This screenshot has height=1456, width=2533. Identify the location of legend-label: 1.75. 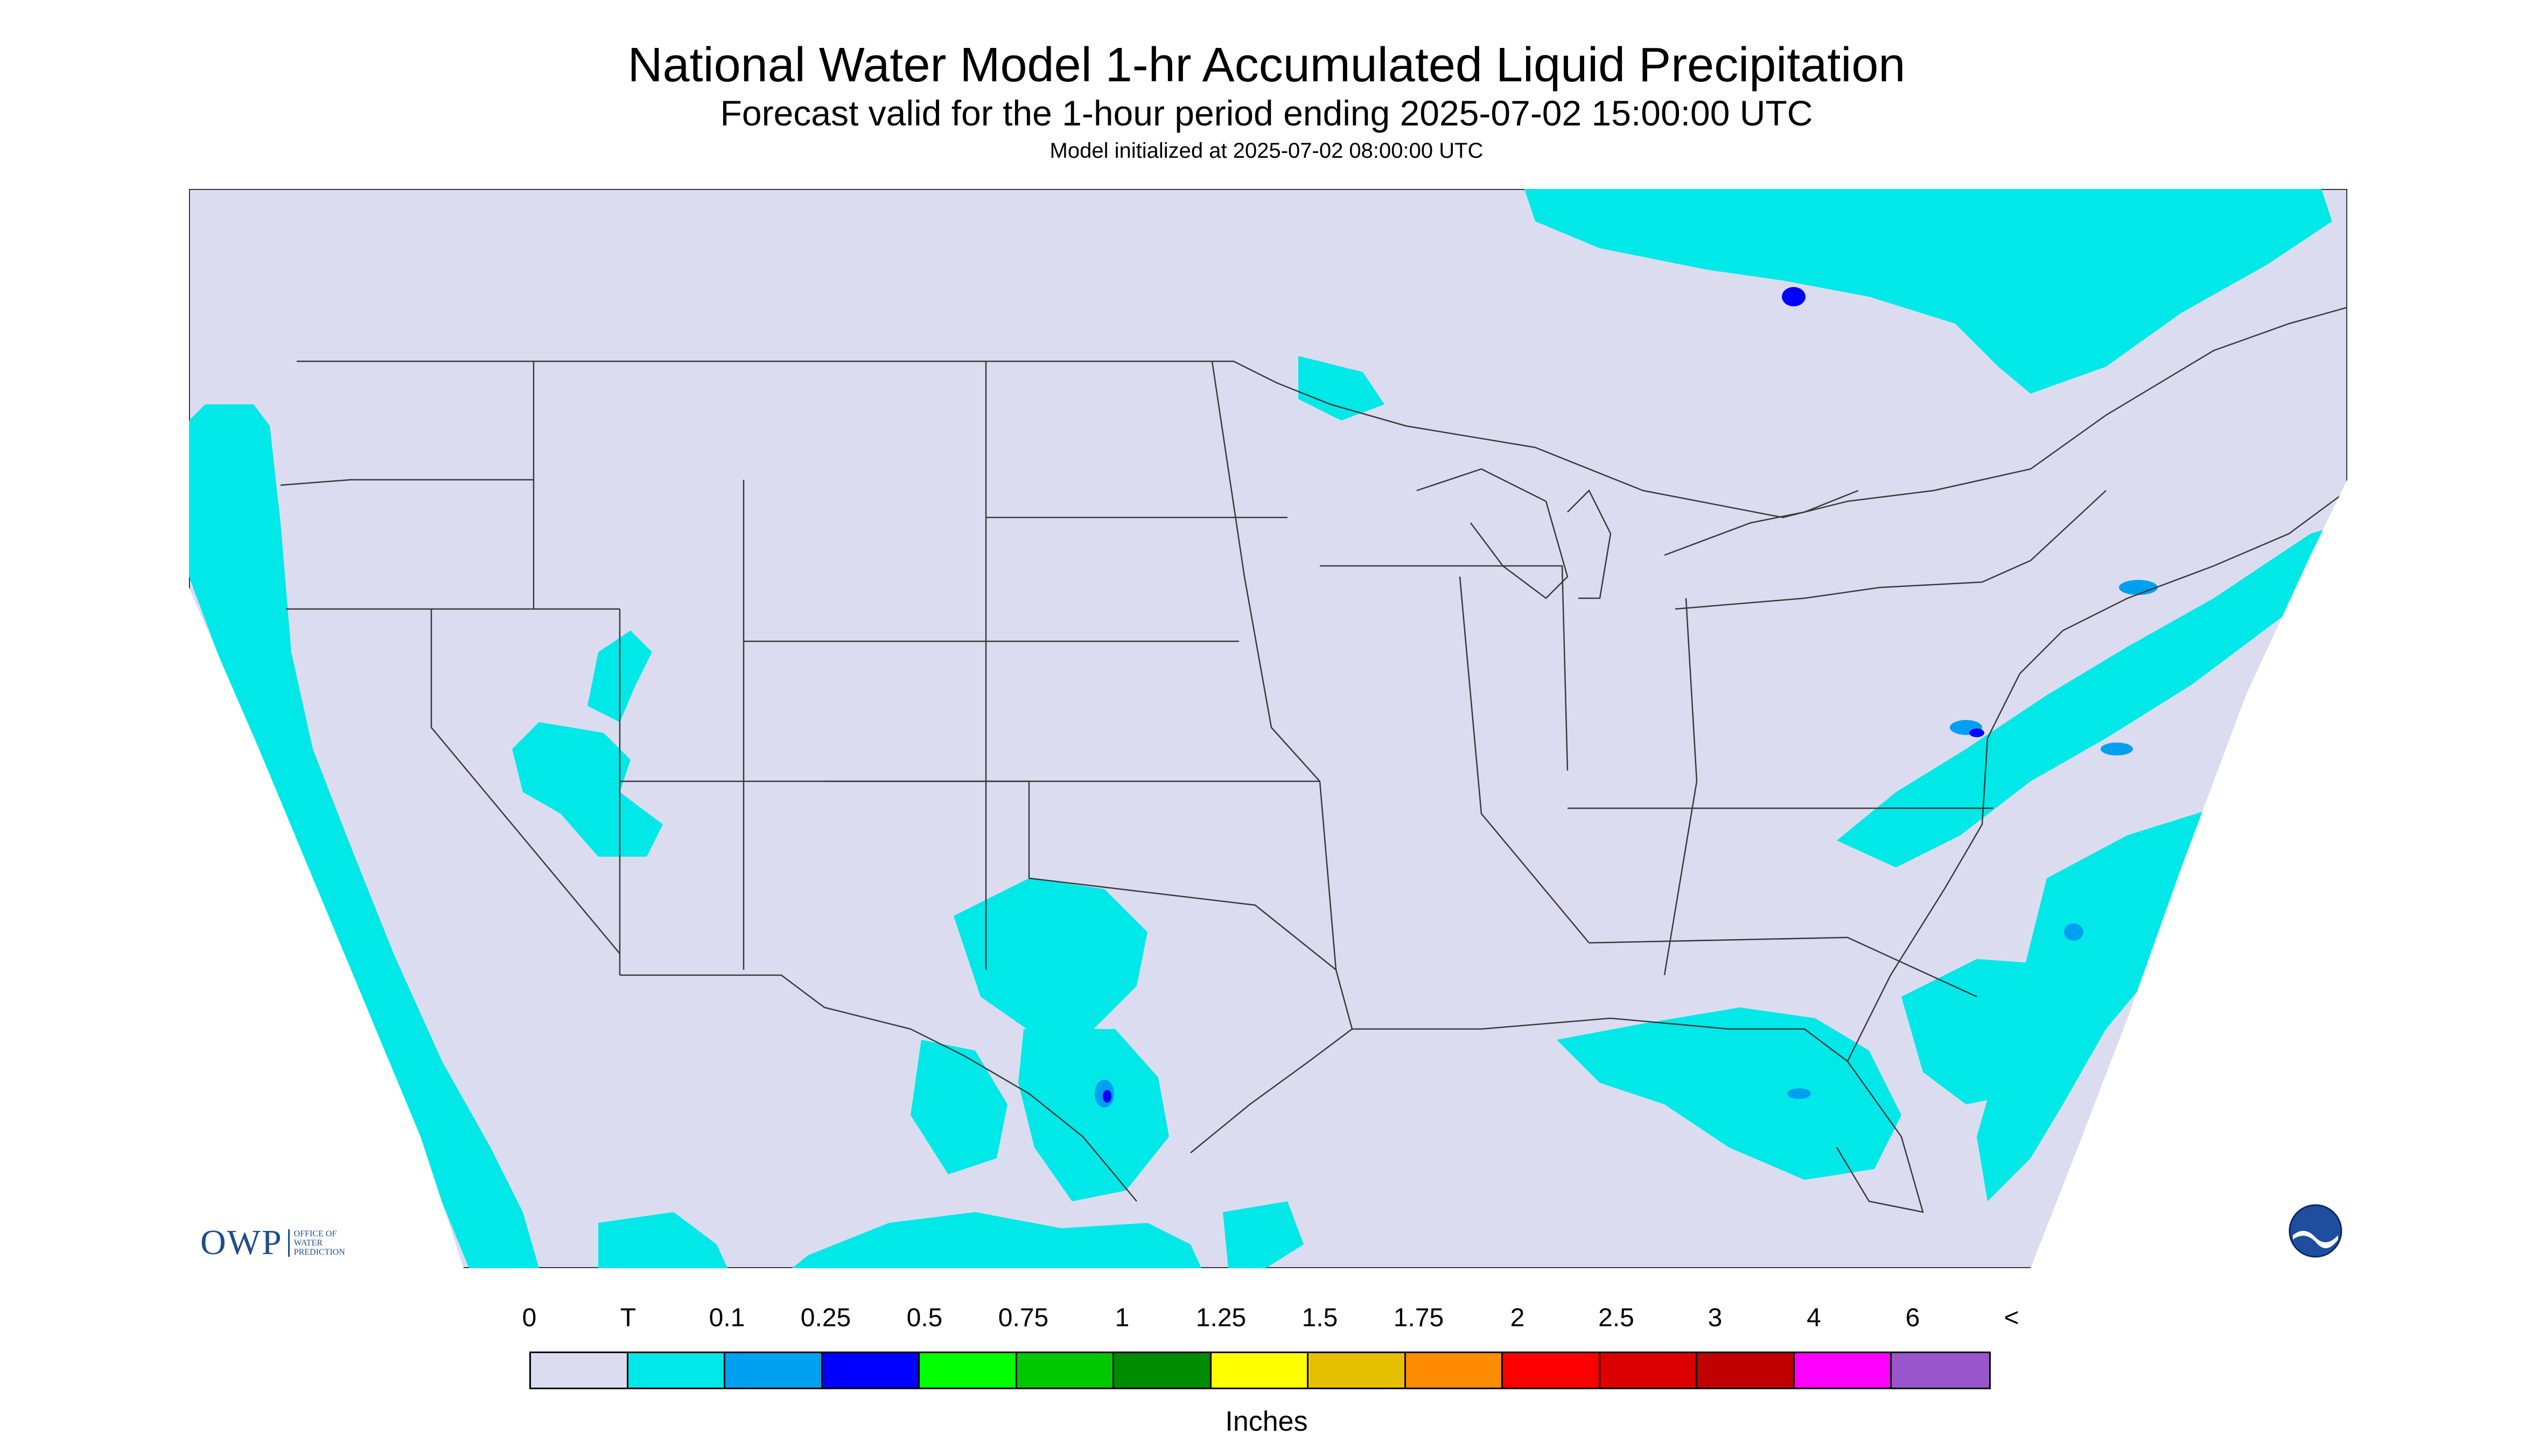
(1419, 1318).